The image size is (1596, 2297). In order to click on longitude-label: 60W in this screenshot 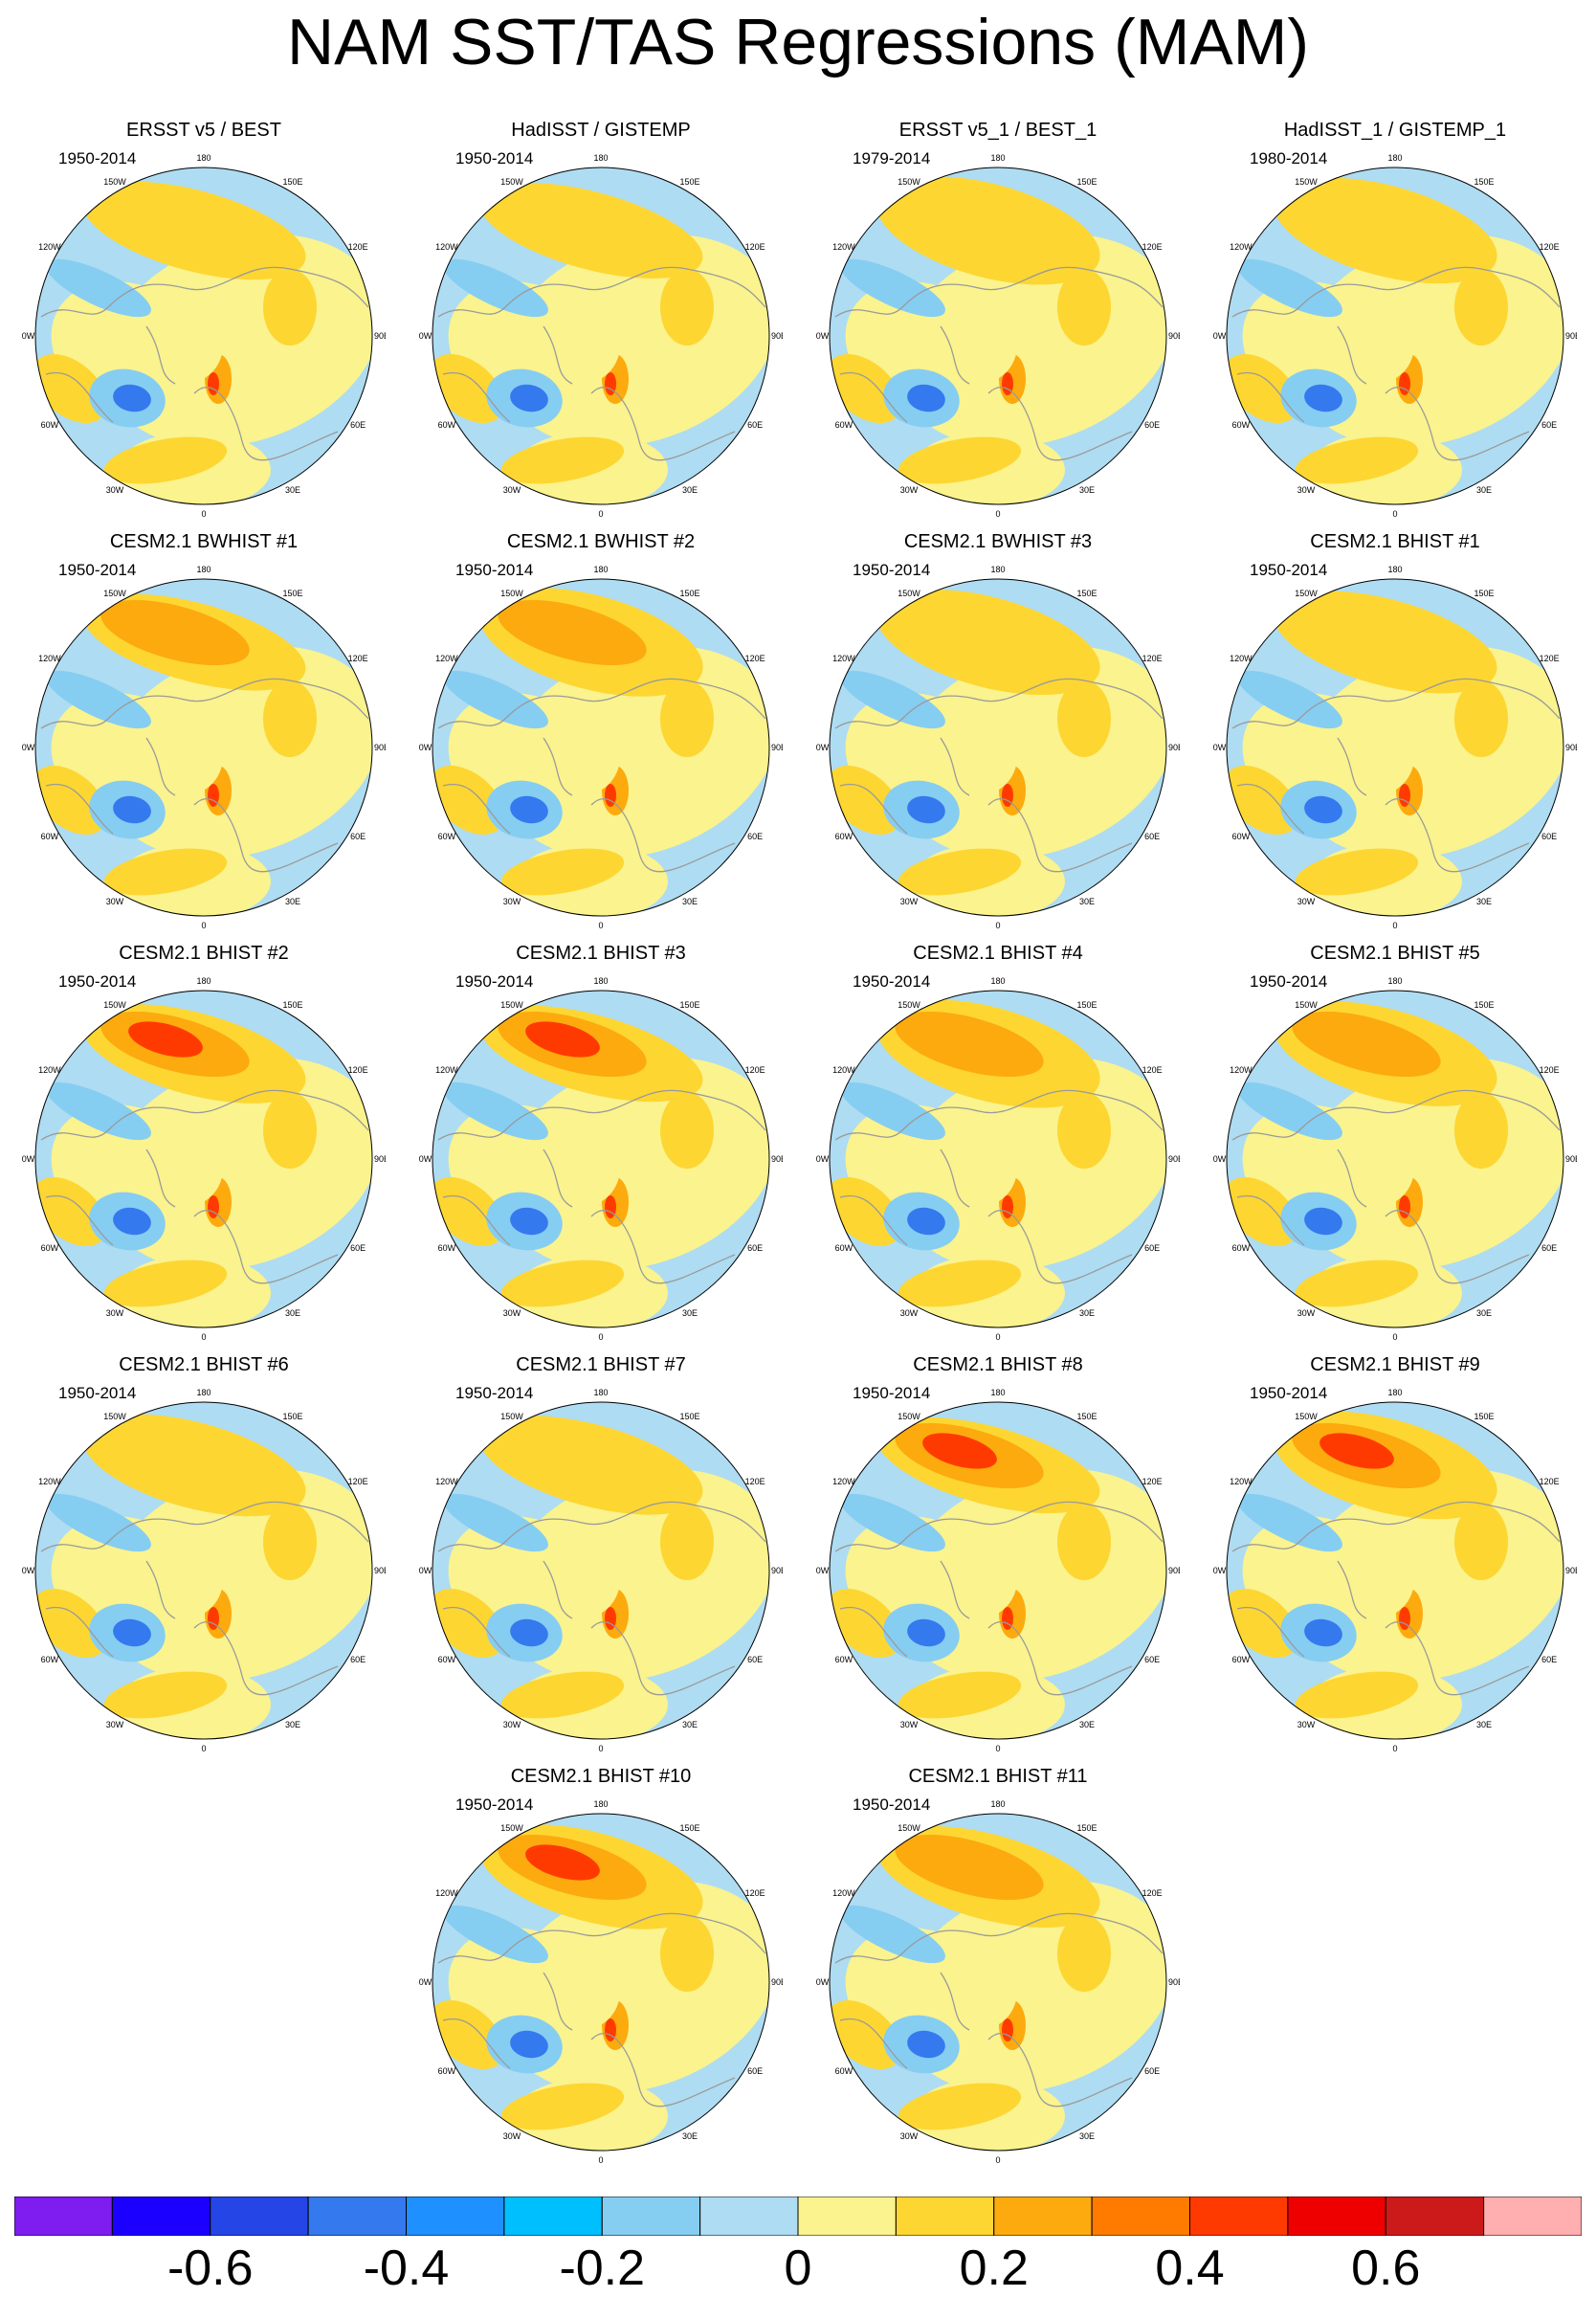, I will do `click(50, 1659)`.